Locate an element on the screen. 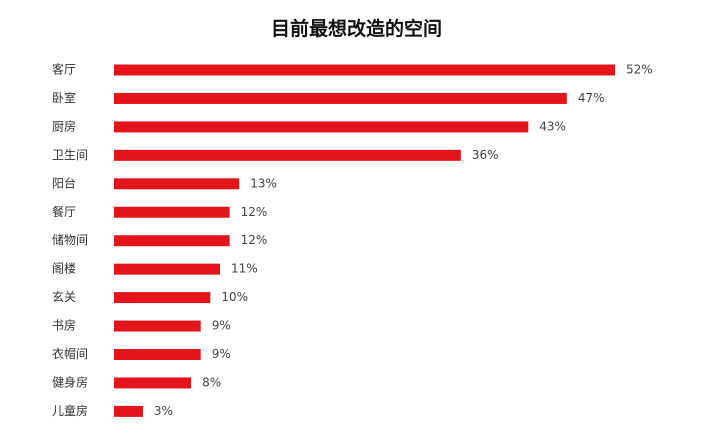 This screenshot has height=431, width=713. category-label: 卧室 is located at coordinates (64, 97).